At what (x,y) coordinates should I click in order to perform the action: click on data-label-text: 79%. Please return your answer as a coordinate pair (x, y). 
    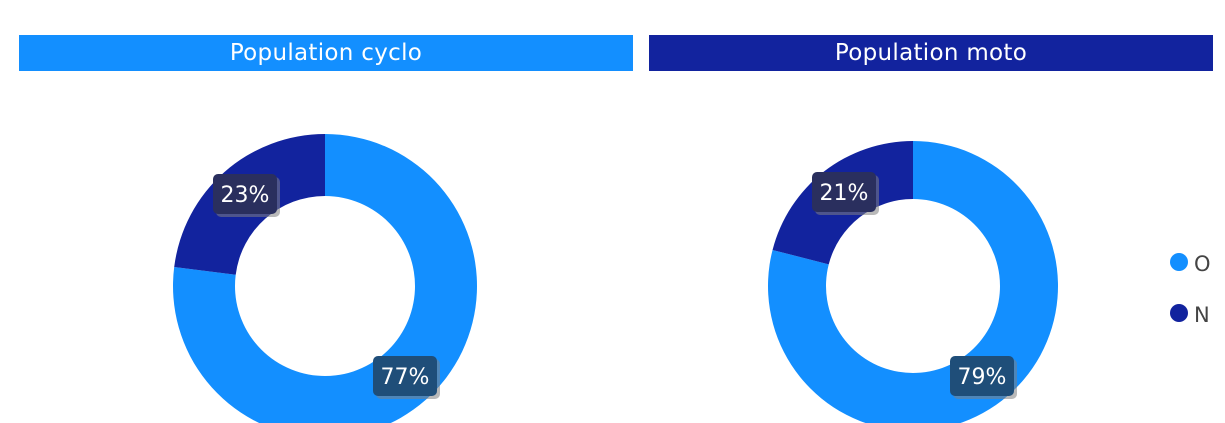
    Looking at the image, I should click on (982, 377).